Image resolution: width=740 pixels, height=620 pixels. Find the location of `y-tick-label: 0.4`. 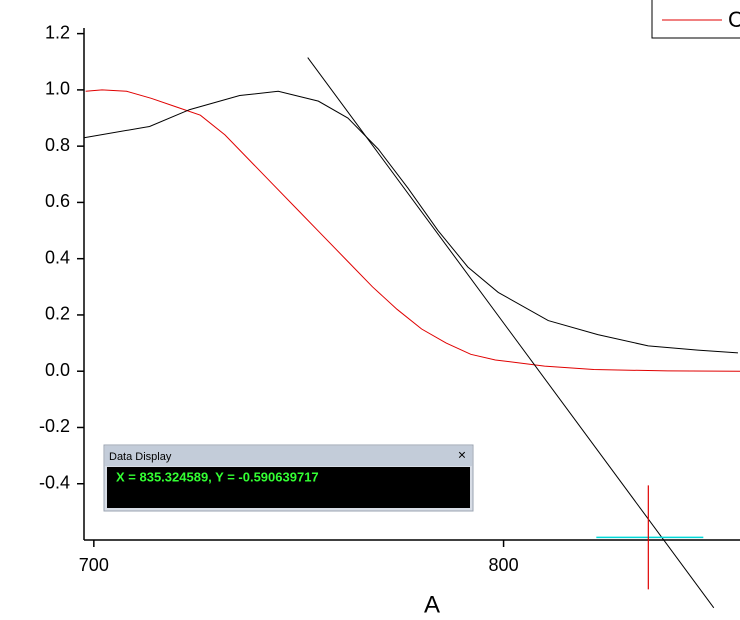

y-tick-label: 0.4 is located at coordinates (57, 257).